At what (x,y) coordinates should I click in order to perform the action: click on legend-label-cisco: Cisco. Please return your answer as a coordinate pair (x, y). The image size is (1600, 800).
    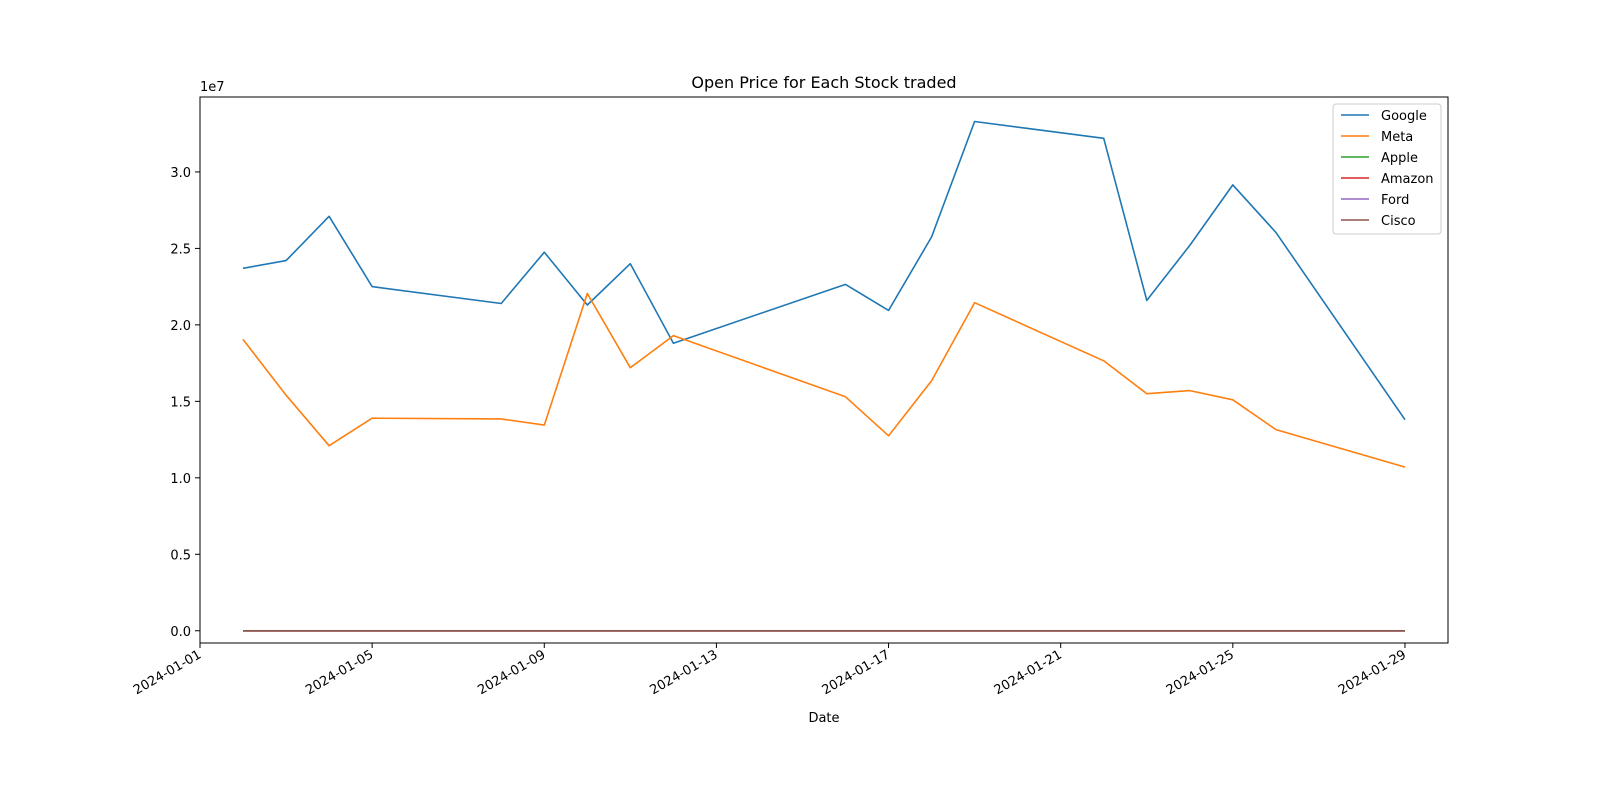
    Looking at the image, I should click on (1398, 221).